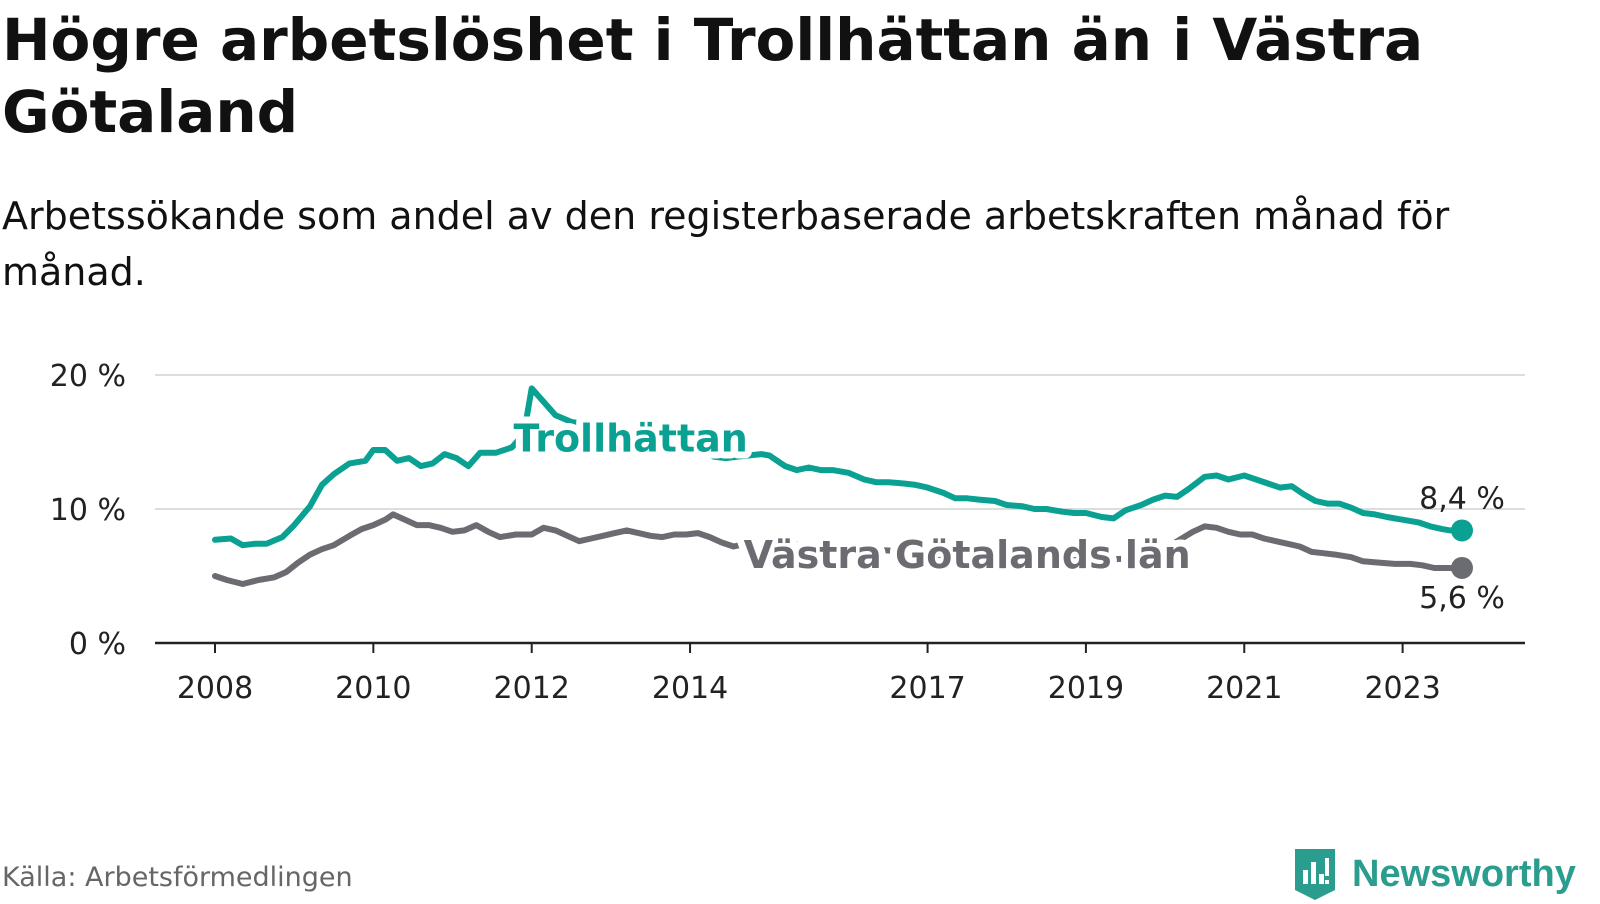 The height and width of the screenshot is (904, 1600). I want to click on end-point-trollhattan, so click(1462, 530).